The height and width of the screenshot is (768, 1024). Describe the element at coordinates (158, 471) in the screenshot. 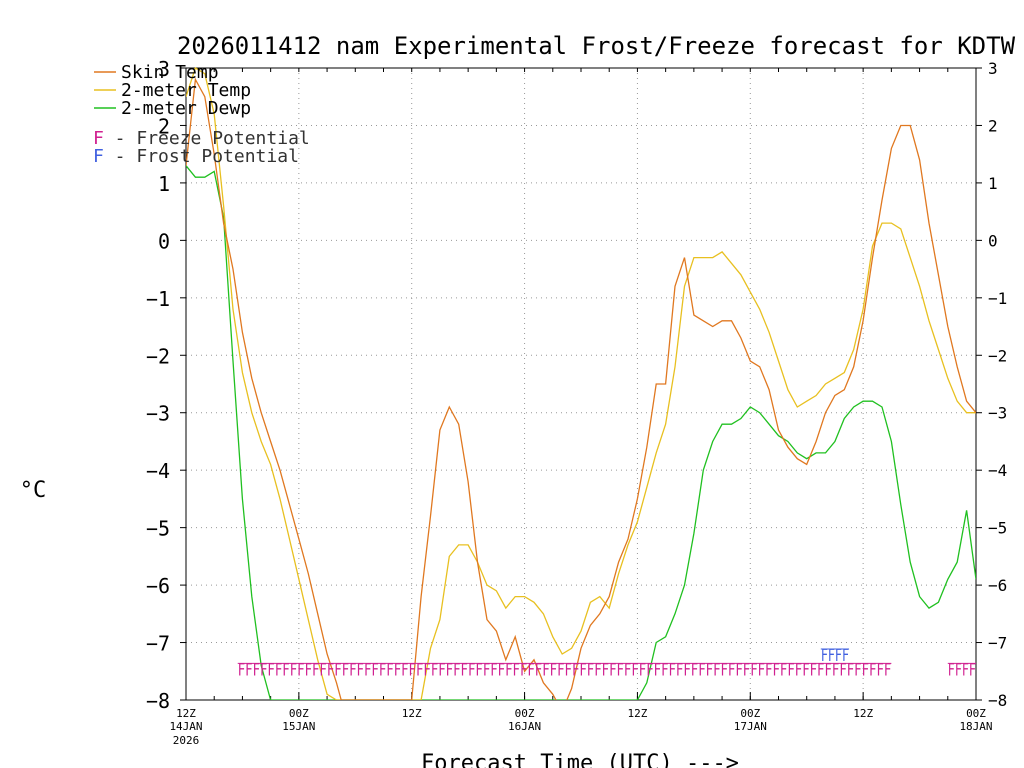

I see `y-tick-label: −4` at that location.